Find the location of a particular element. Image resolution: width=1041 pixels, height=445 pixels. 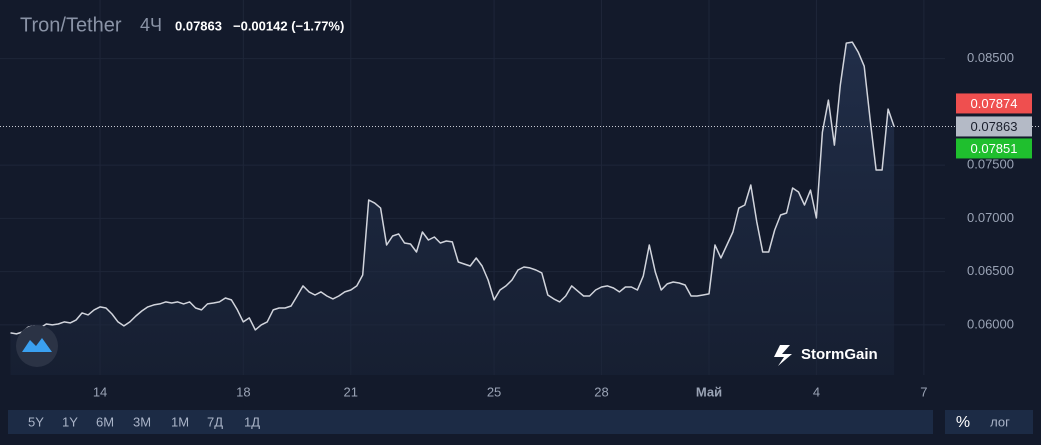

x-tick-label: 28 is located at coordinates (601, 391).